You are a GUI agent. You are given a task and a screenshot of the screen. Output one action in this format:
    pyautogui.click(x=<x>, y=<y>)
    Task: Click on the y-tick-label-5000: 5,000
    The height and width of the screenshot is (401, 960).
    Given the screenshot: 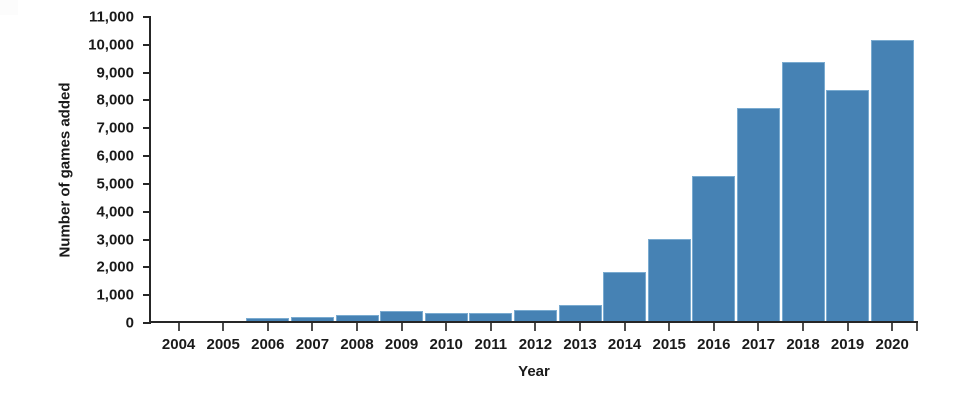 What is the action you would take?
    pyautogui.click(x=115, y=184)
    